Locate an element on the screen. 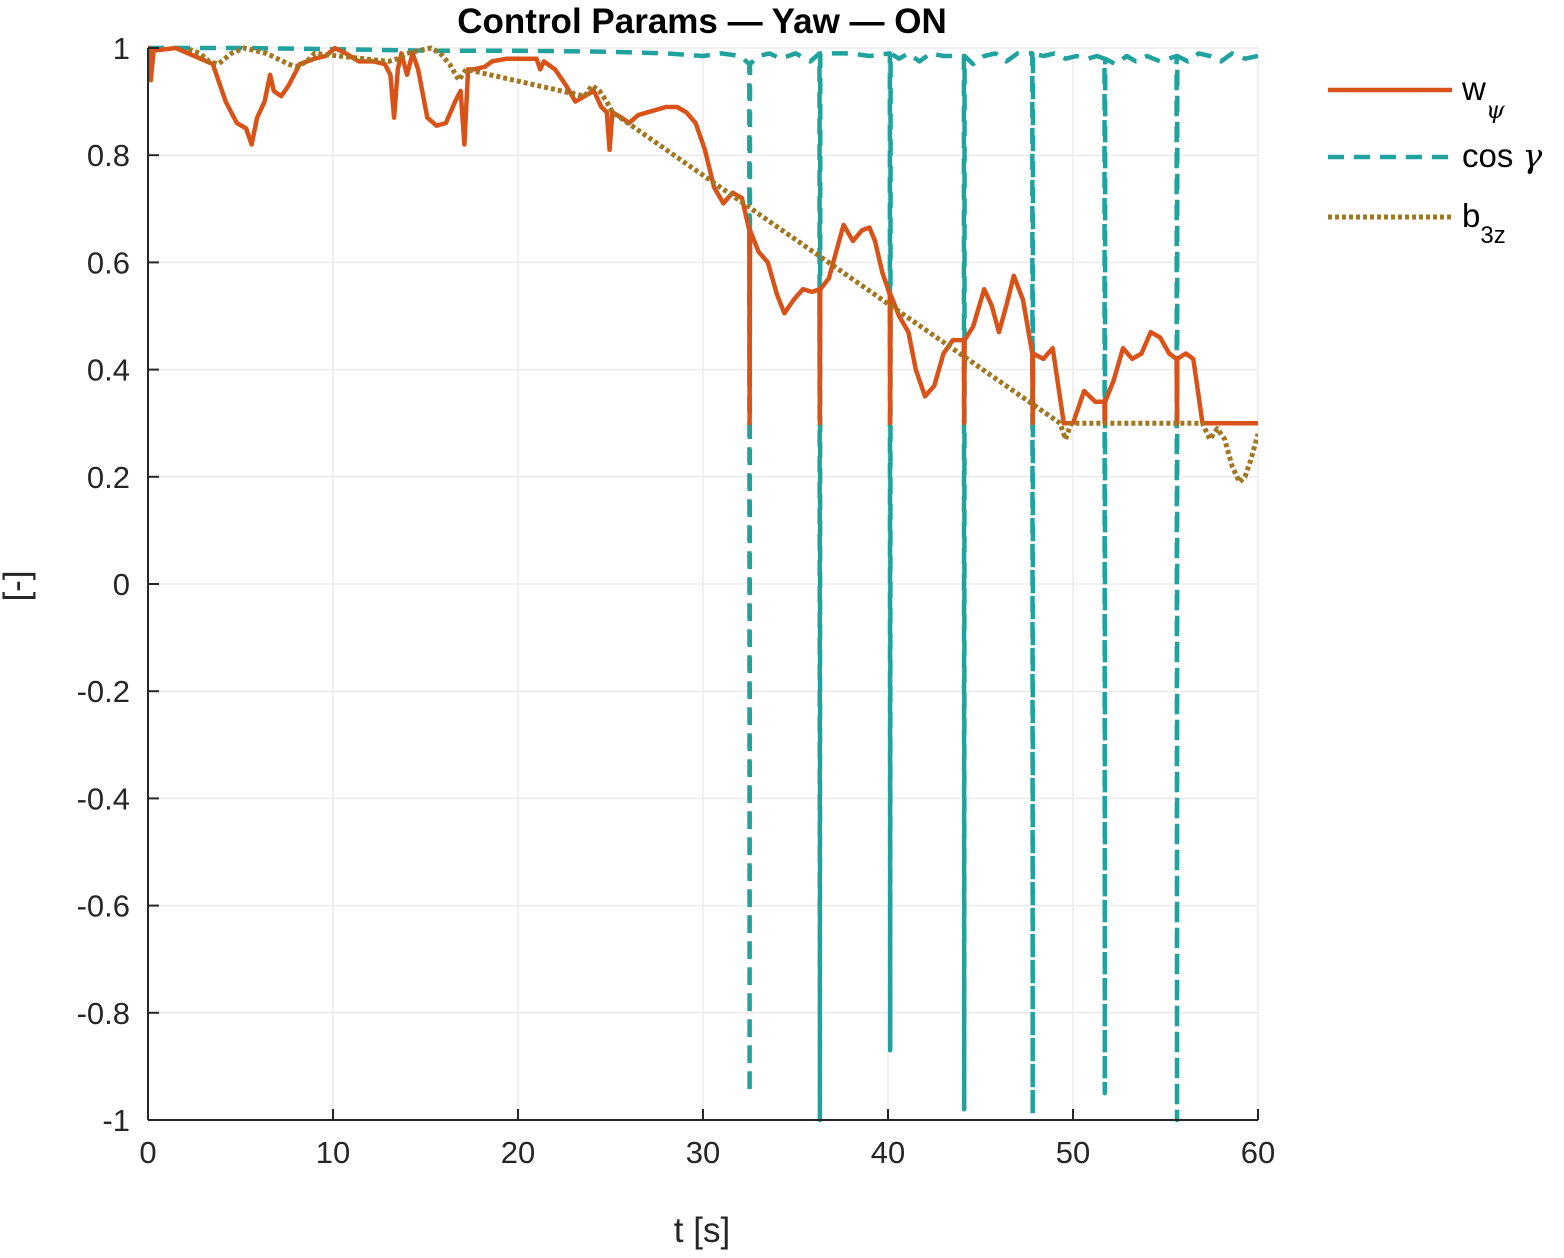  legend-label-w-psi: wψ is located at coordinates (1483, 97).